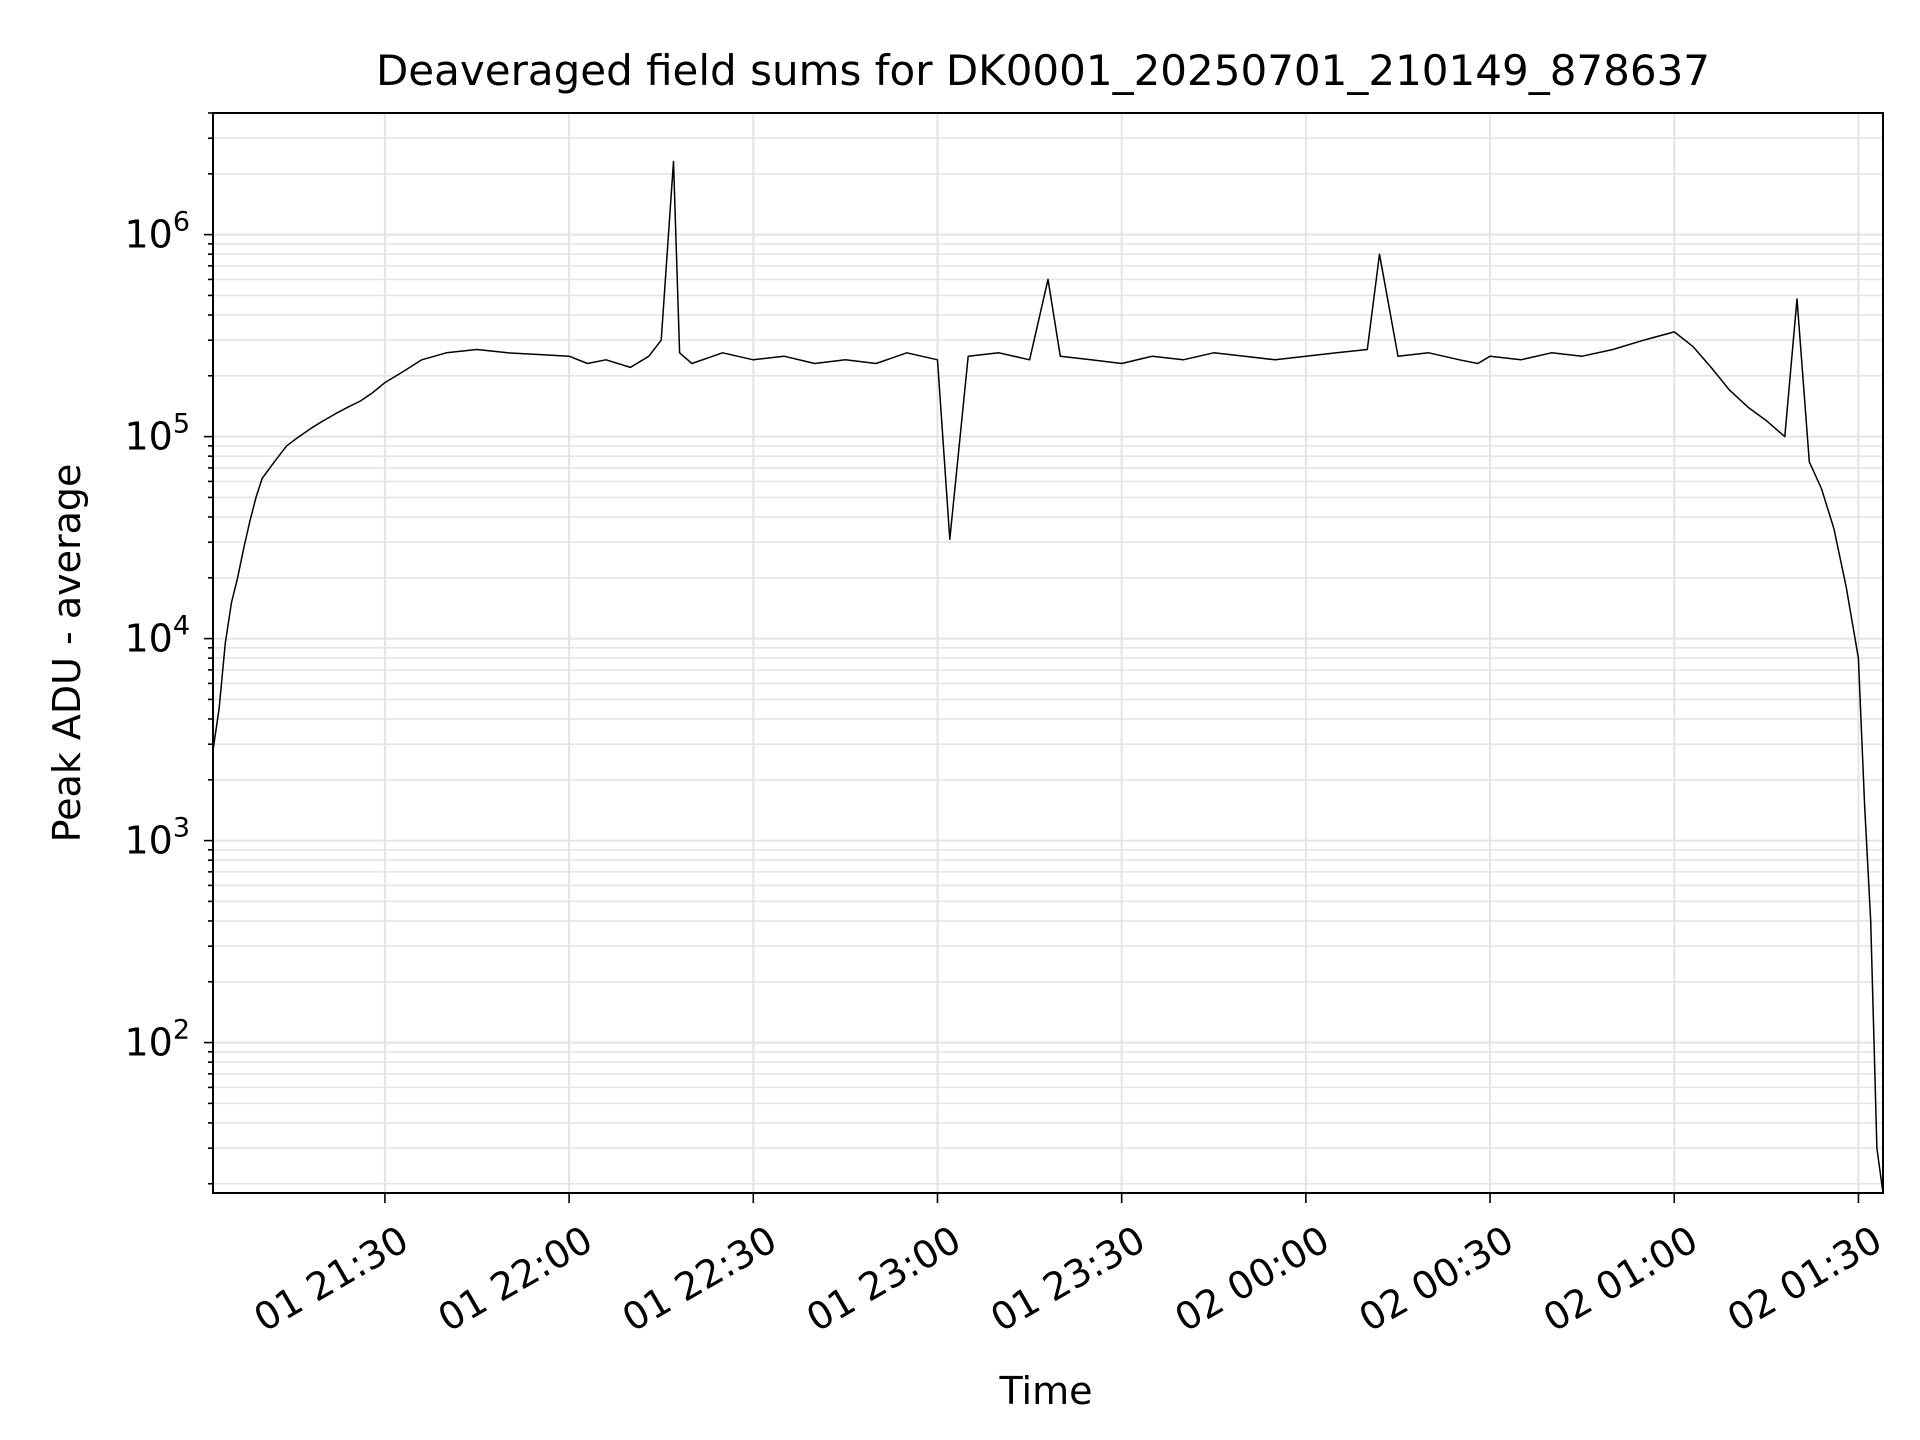 This screenshot has width=1920, height=1440. I want to click on y-tick-label: 103, so click(157, 838).